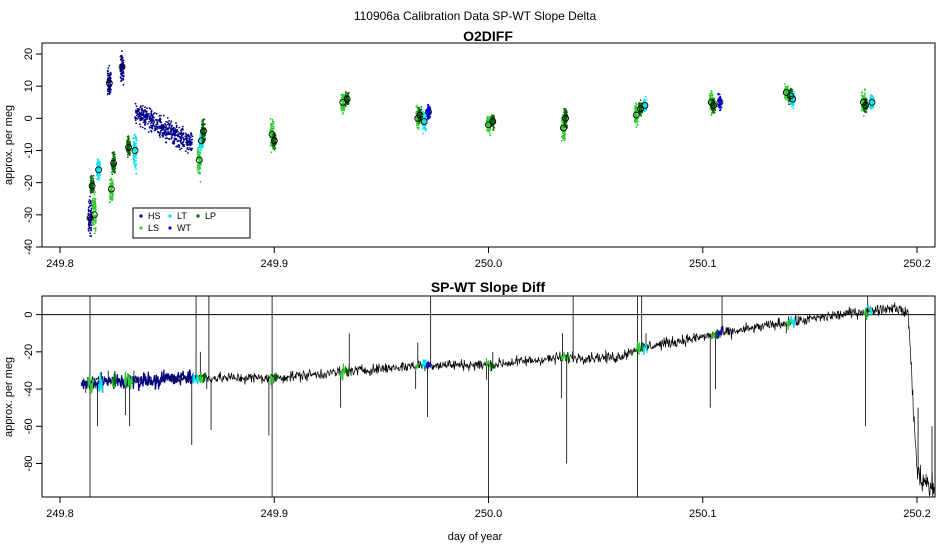 This screenshot has width=950, height=550. What do you see at coordinates (9, 145) in the screenshot?
I see `o2diff-ylabel: approx. per meg` at bounding box center [9, 145].